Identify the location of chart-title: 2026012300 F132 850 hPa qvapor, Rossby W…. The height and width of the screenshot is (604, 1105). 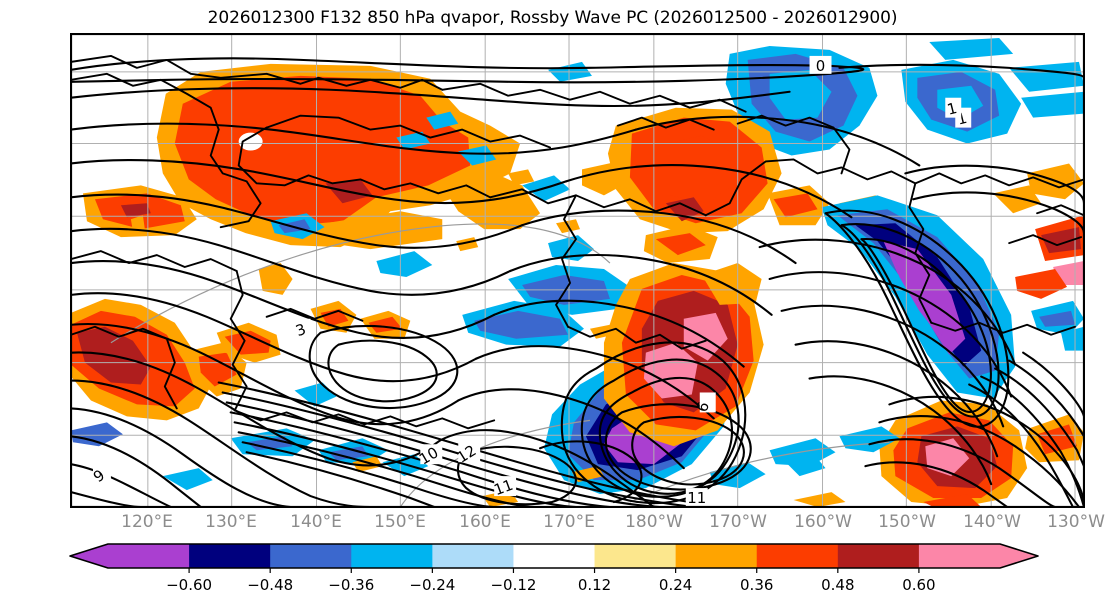
(552, 18).